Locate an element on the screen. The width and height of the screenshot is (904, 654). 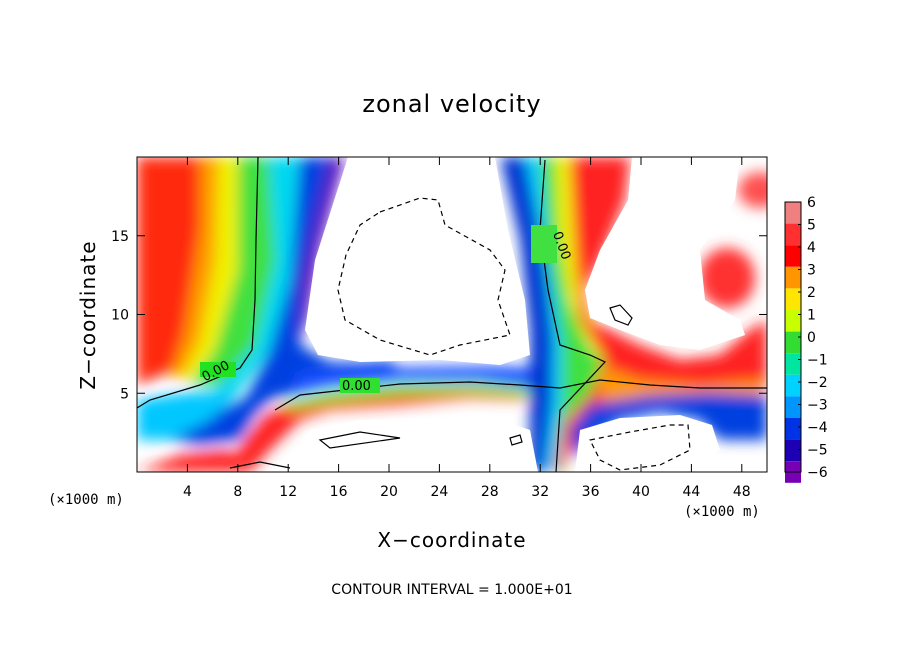
field-band-left-orange is located at coordinates (195, 267).